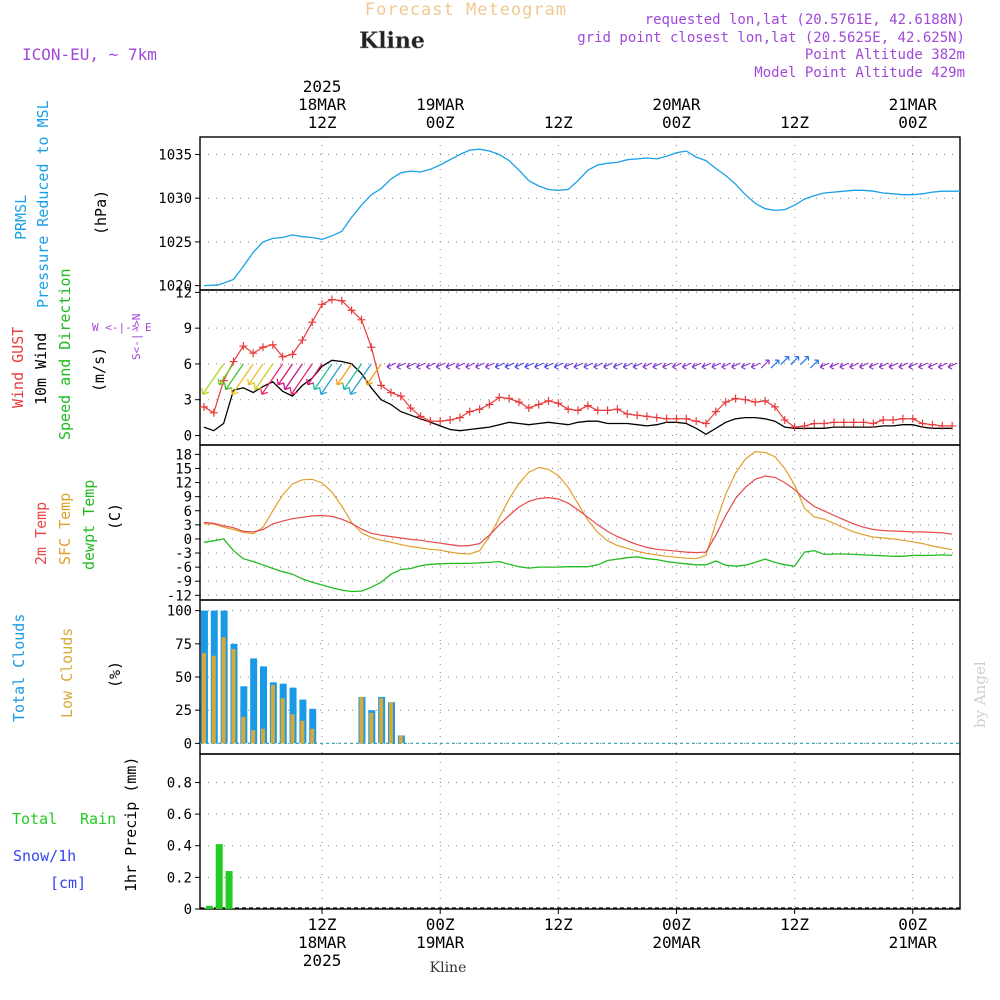 The height and width of the screenshot is (1000, 1000). Describe the element at coordinates (392, 41) in the screenshot. I see `location-title: Kline` at that location.